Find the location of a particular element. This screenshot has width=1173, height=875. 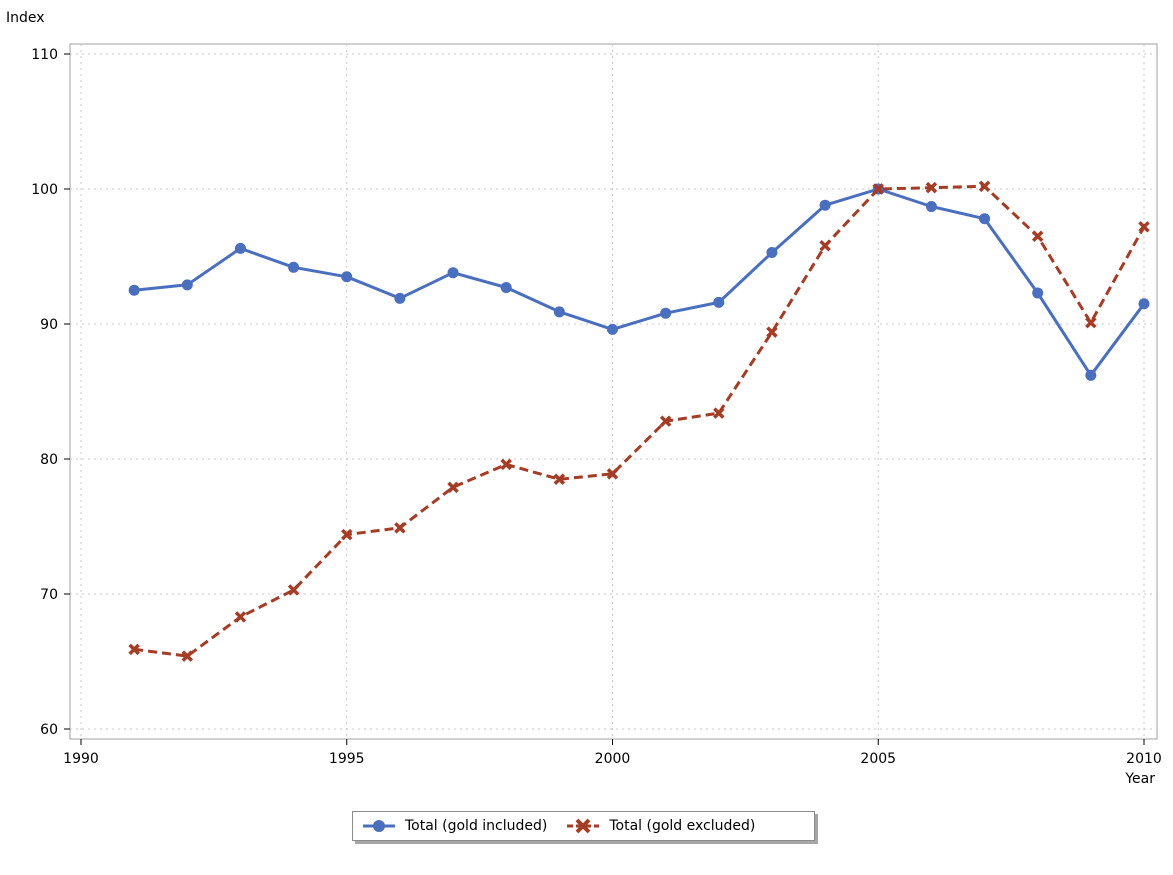

x-tick-label: 2005 is located at coordinates (878, 759).